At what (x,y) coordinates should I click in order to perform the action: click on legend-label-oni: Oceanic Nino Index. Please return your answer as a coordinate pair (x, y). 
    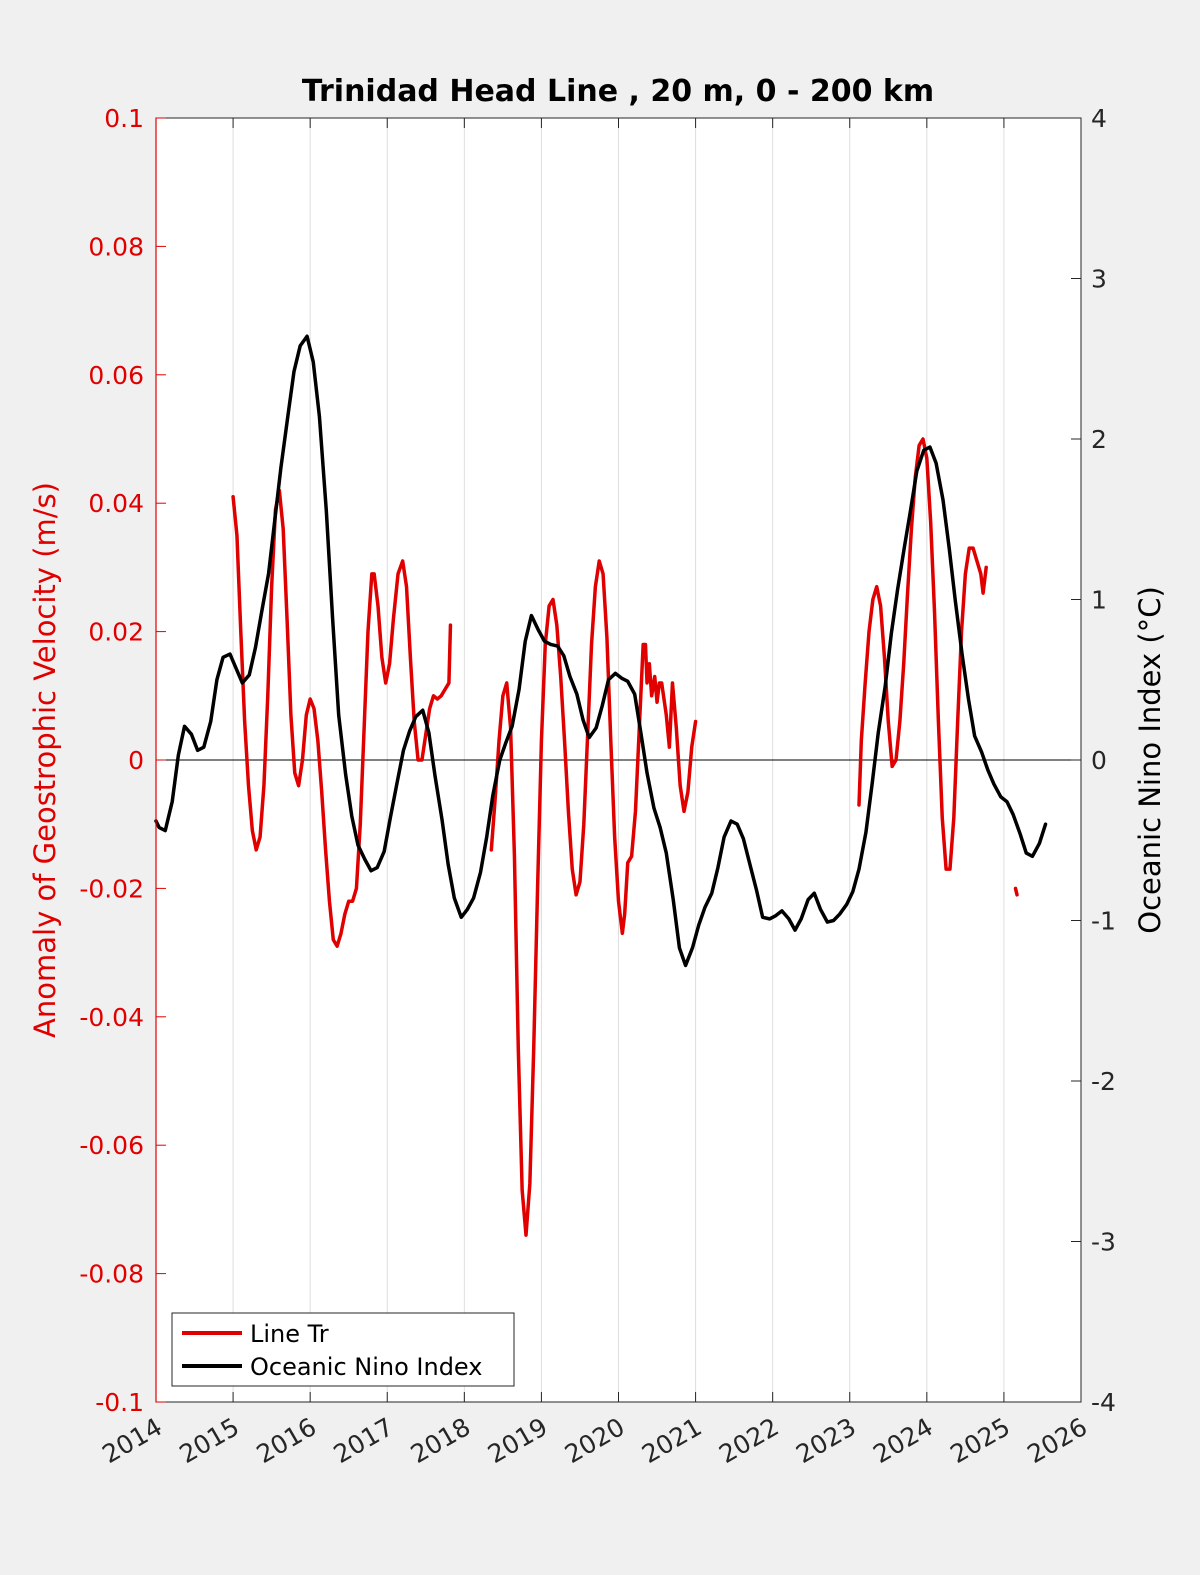
    Looking at the image, I should click on (366, 1367).